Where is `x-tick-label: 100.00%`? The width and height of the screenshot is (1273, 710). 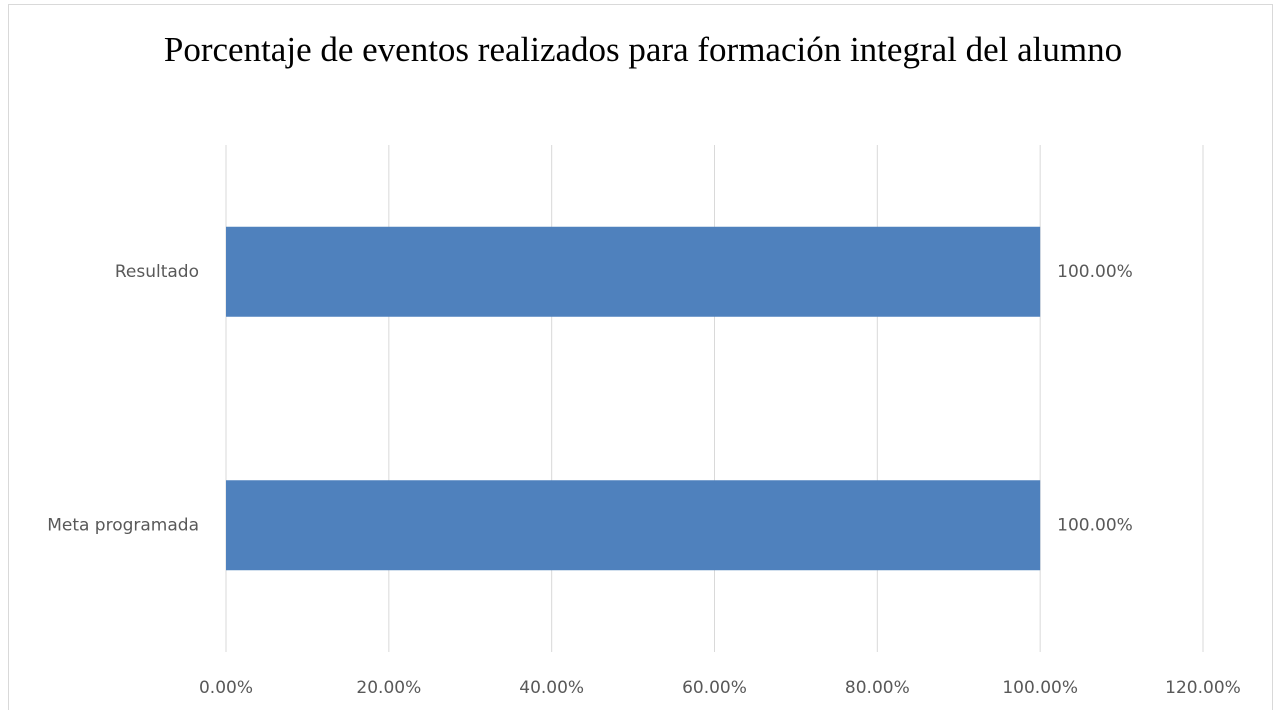 x-tick-label: 100.00% is located at coordinates (1040, 688).